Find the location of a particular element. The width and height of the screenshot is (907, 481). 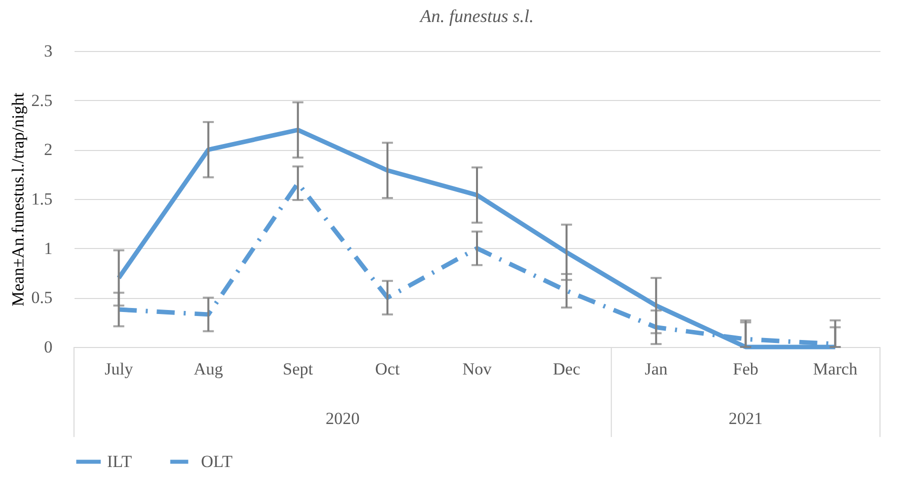

y-tick-label: 1 is located at coordinates (48, 248).